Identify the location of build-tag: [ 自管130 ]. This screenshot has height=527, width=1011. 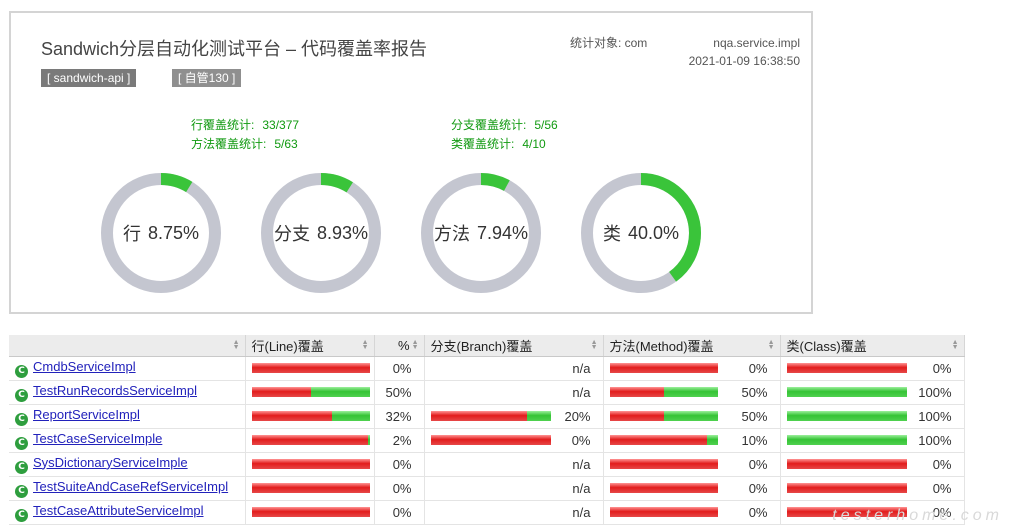
(207, 78).